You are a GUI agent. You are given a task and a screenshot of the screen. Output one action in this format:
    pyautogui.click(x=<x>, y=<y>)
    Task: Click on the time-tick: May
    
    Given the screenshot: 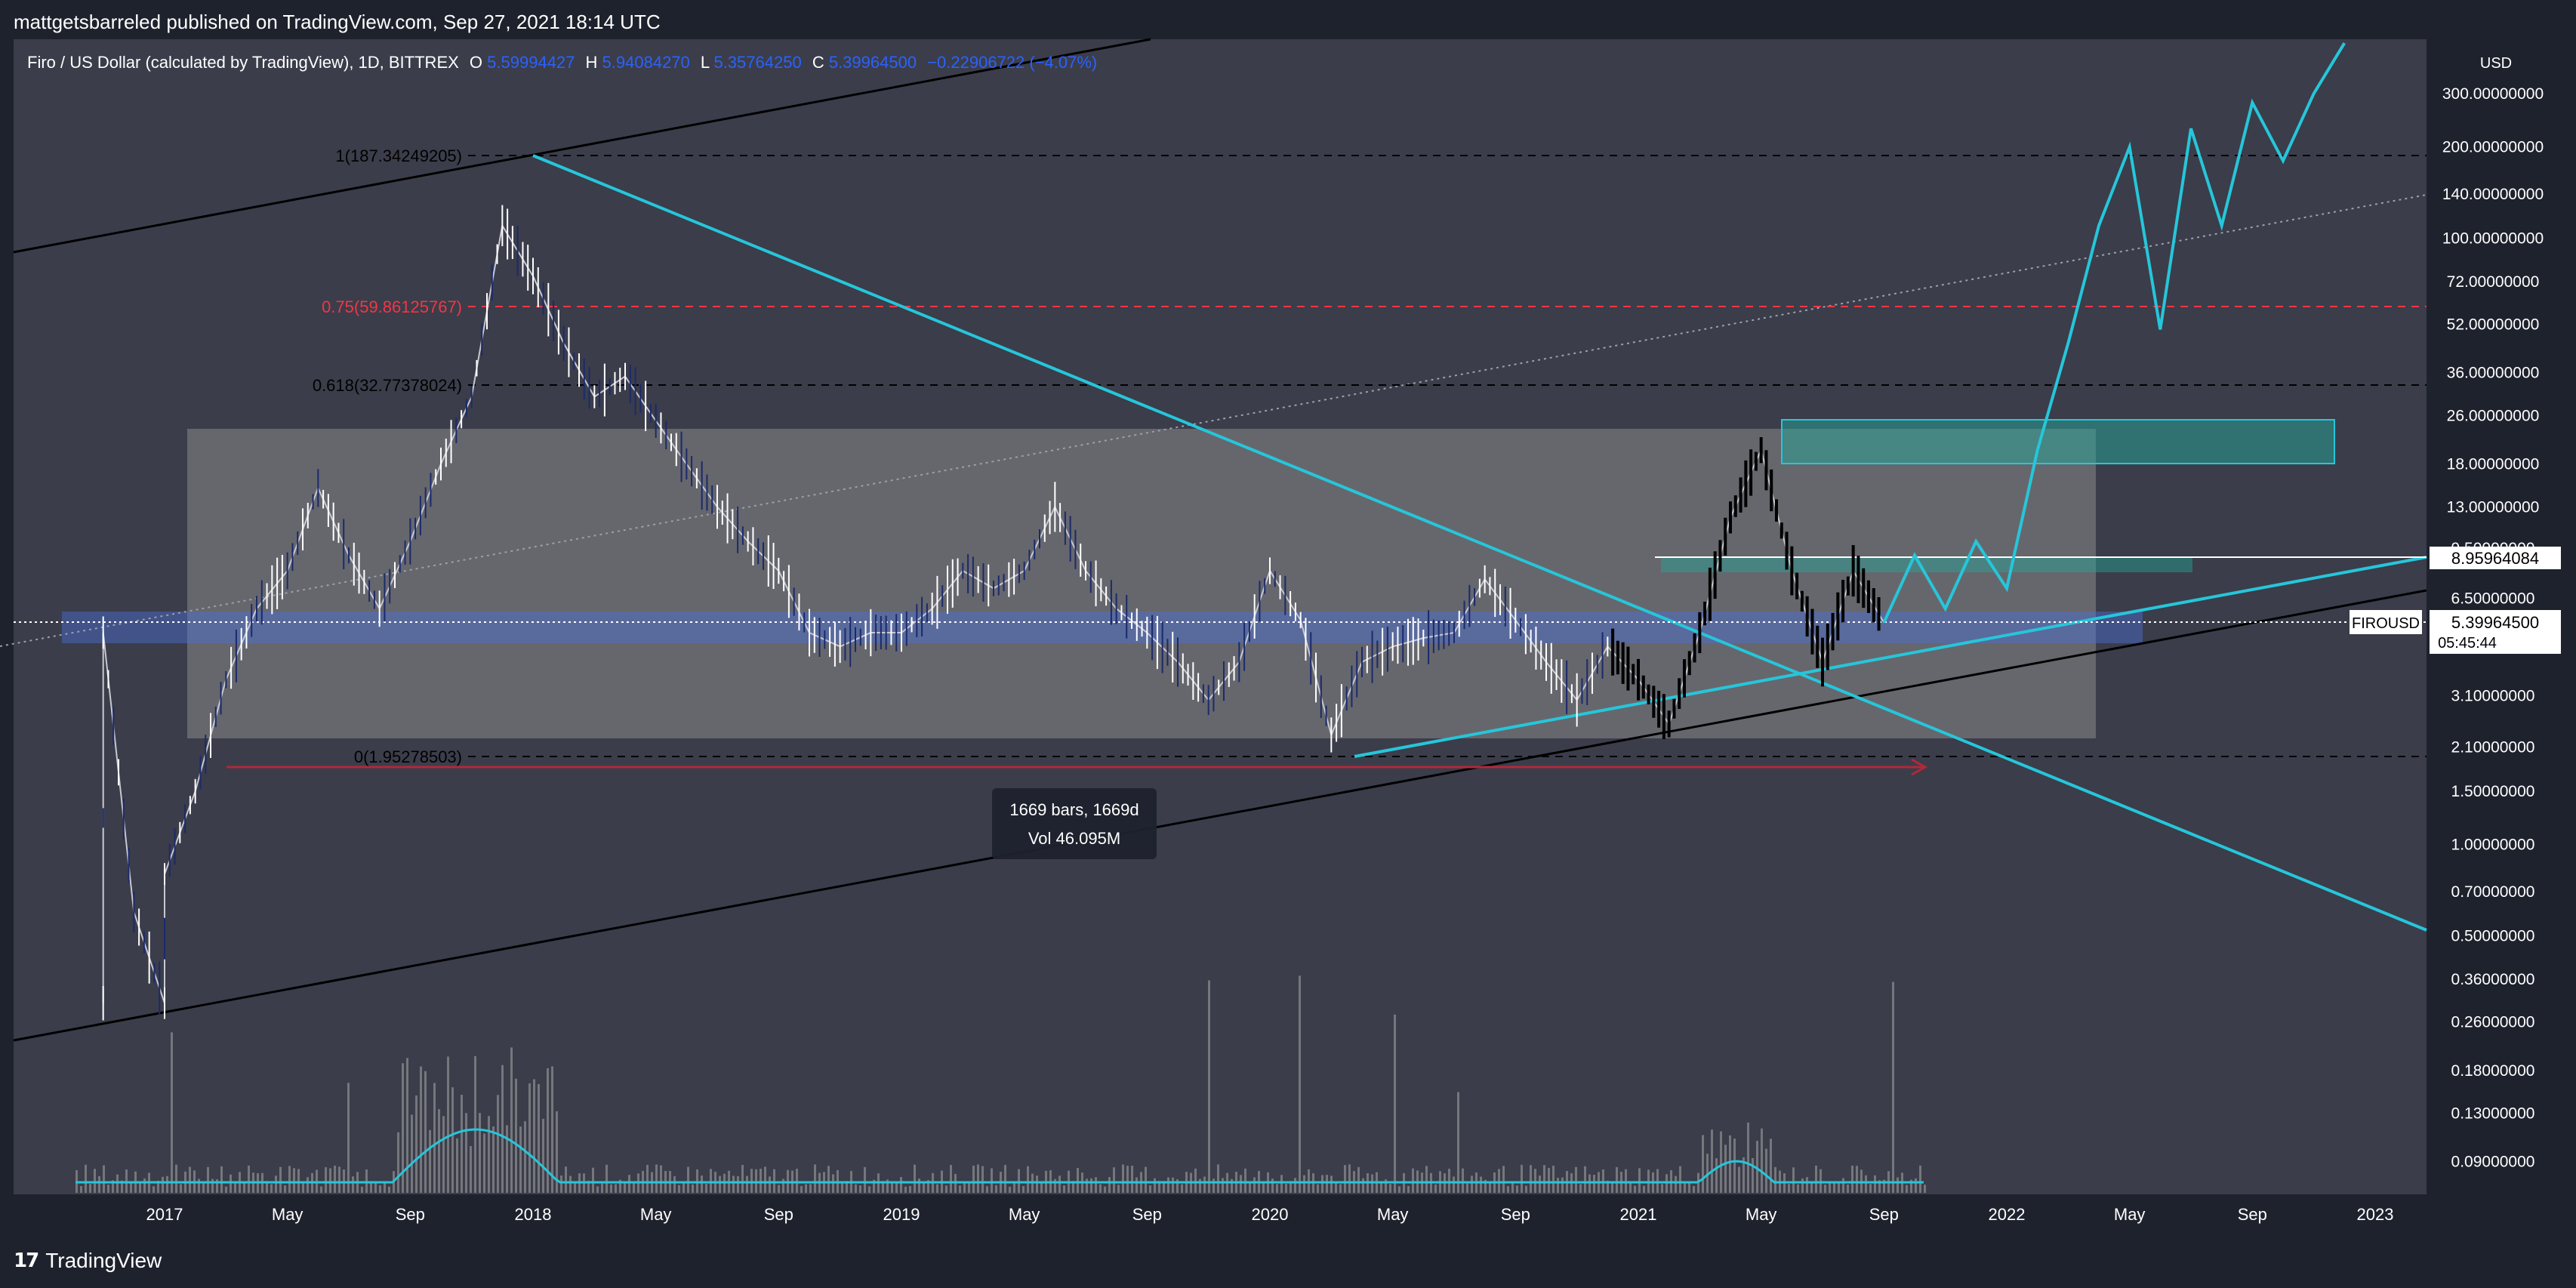 What is the action you would take?
    pyautogui.click(x=1024, y=1214)
    